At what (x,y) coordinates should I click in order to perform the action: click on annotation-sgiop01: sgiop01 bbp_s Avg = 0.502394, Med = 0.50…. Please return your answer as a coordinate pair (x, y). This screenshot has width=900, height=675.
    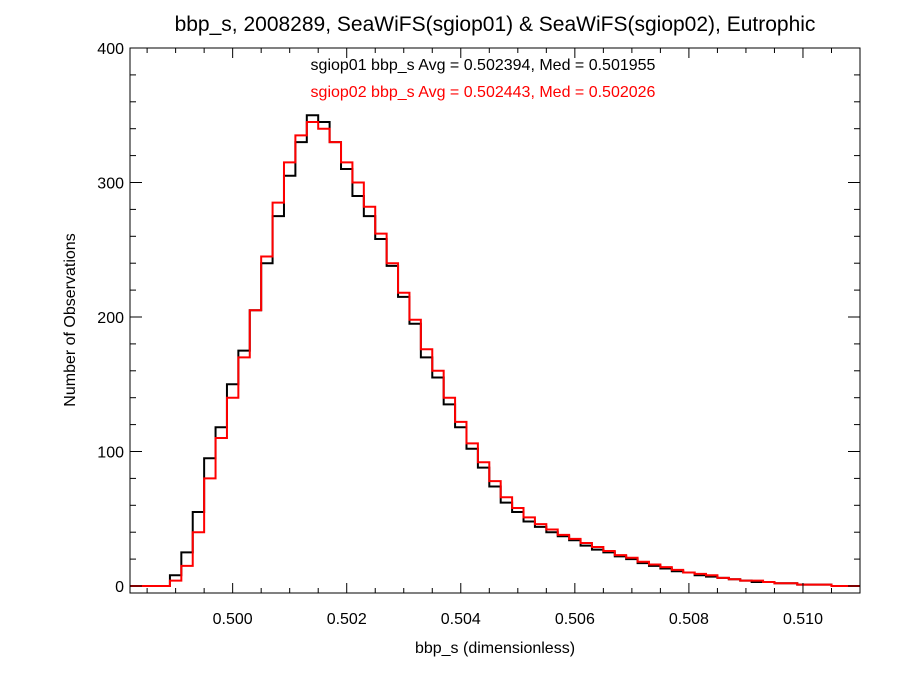
    Looking at the image, I should click on (483, 65).